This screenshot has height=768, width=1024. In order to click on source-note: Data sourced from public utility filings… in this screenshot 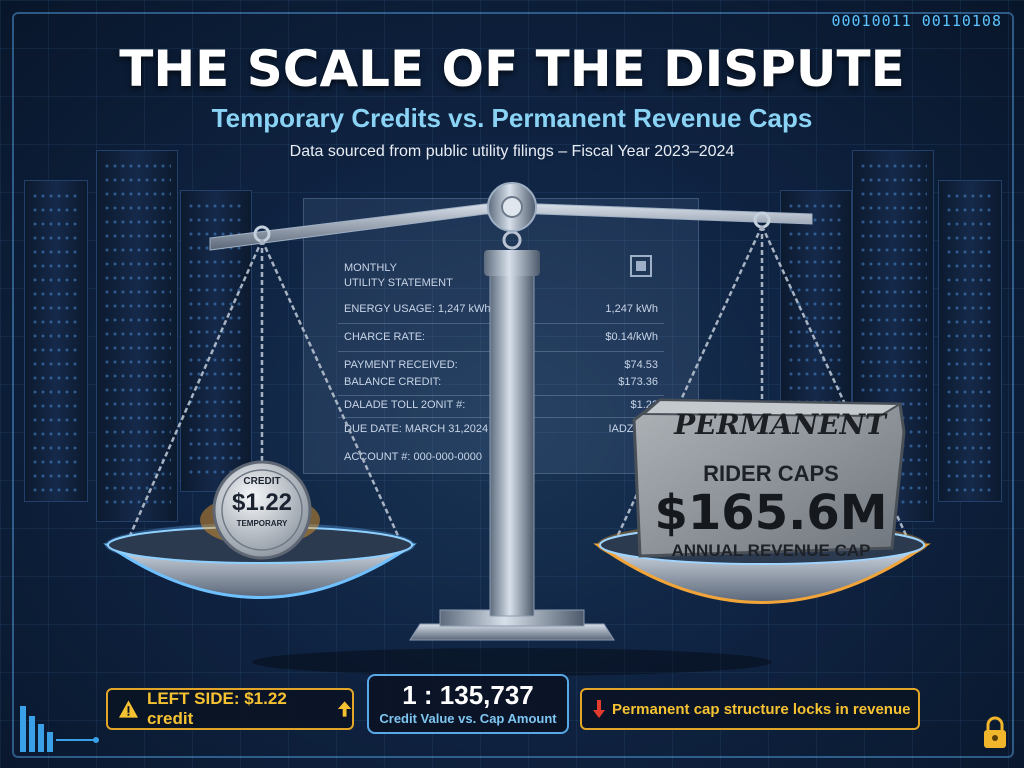, I will do `click(512, 151)`.